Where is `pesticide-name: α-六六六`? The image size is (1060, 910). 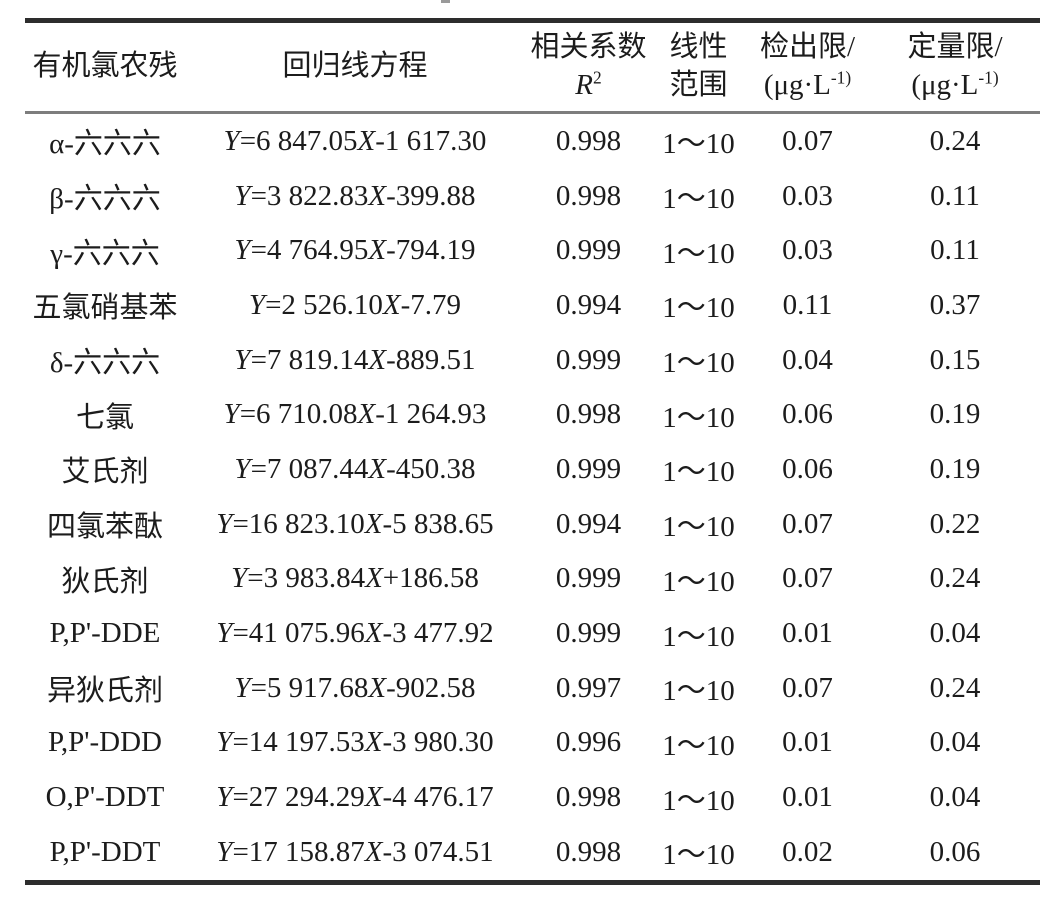
pesticide-name: α-六六六 is located at coordinates (105, 144).